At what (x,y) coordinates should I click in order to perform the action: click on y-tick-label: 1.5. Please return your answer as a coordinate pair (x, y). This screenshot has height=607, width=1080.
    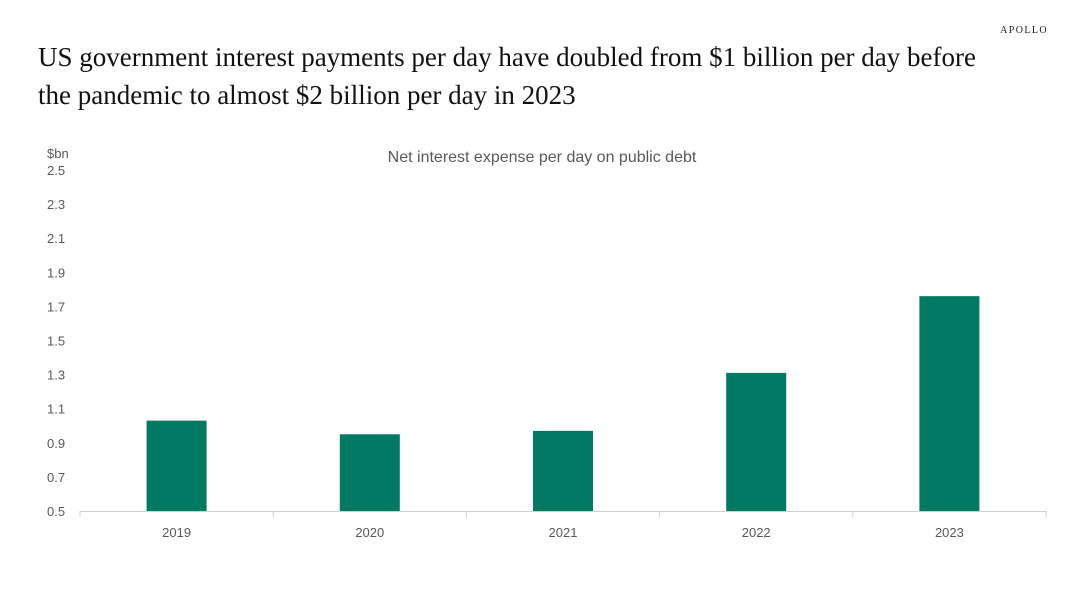
    Looking at the image, I should click on (56, 341).